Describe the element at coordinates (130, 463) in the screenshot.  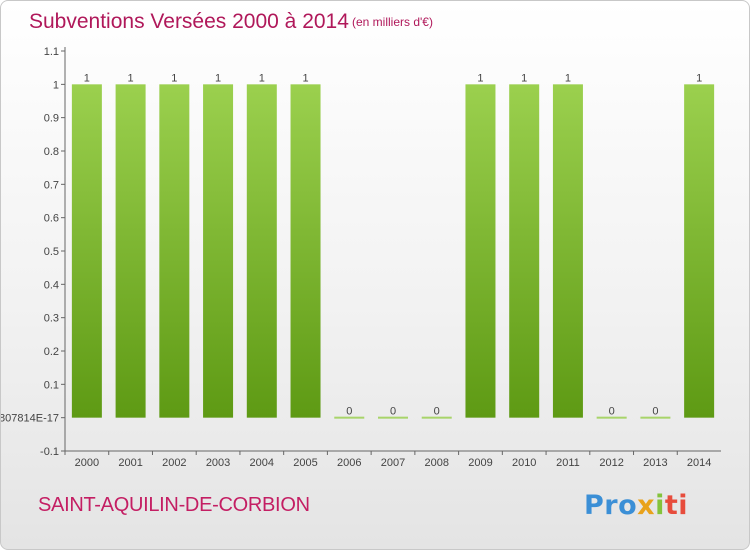
I see `x-tick-label: 2001` at that location.